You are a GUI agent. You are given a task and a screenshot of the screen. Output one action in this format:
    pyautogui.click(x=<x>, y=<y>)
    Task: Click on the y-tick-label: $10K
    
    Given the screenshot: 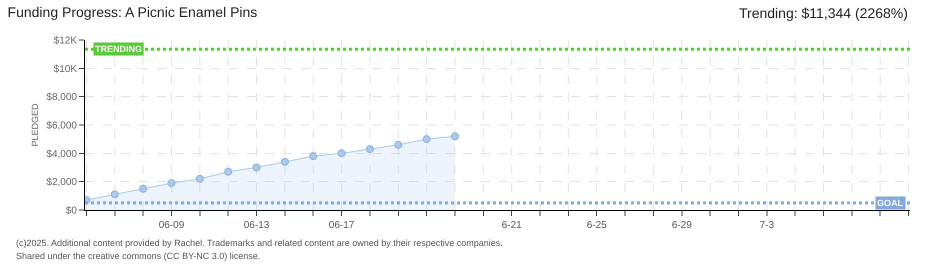 What is the action you would take?
    pyautogui.click(x=66, y=69)
    